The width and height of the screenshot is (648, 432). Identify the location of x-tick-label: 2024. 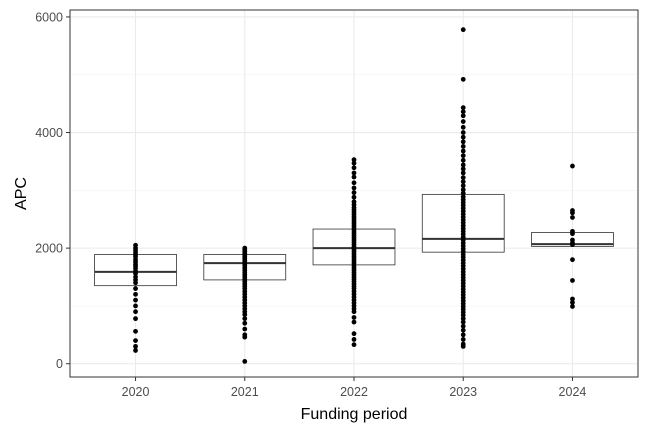
(573, 392).